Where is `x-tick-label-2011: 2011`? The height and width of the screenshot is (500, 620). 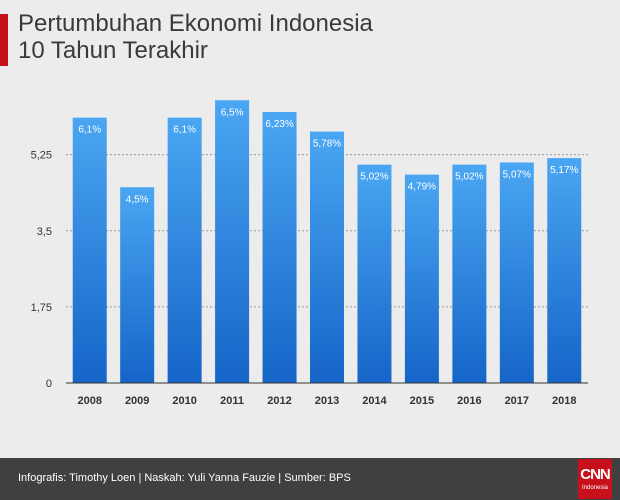 x-tick-label-2011: 2011 is located at coordinates (232, 401).